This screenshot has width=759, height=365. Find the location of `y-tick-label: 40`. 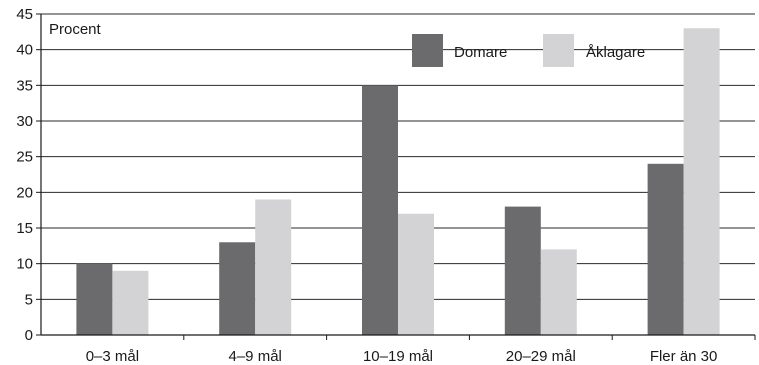

y-tick-label: 40 is located at coordinates (24, 50).